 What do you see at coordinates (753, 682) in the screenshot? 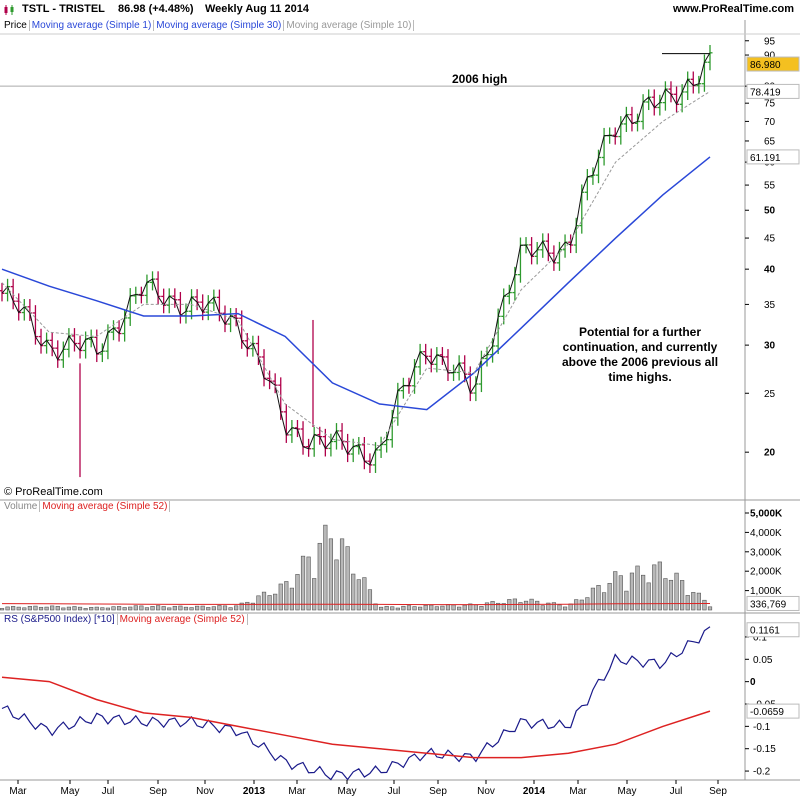
I see `rs-tick-label: 0` at bounding box center [753, 682].